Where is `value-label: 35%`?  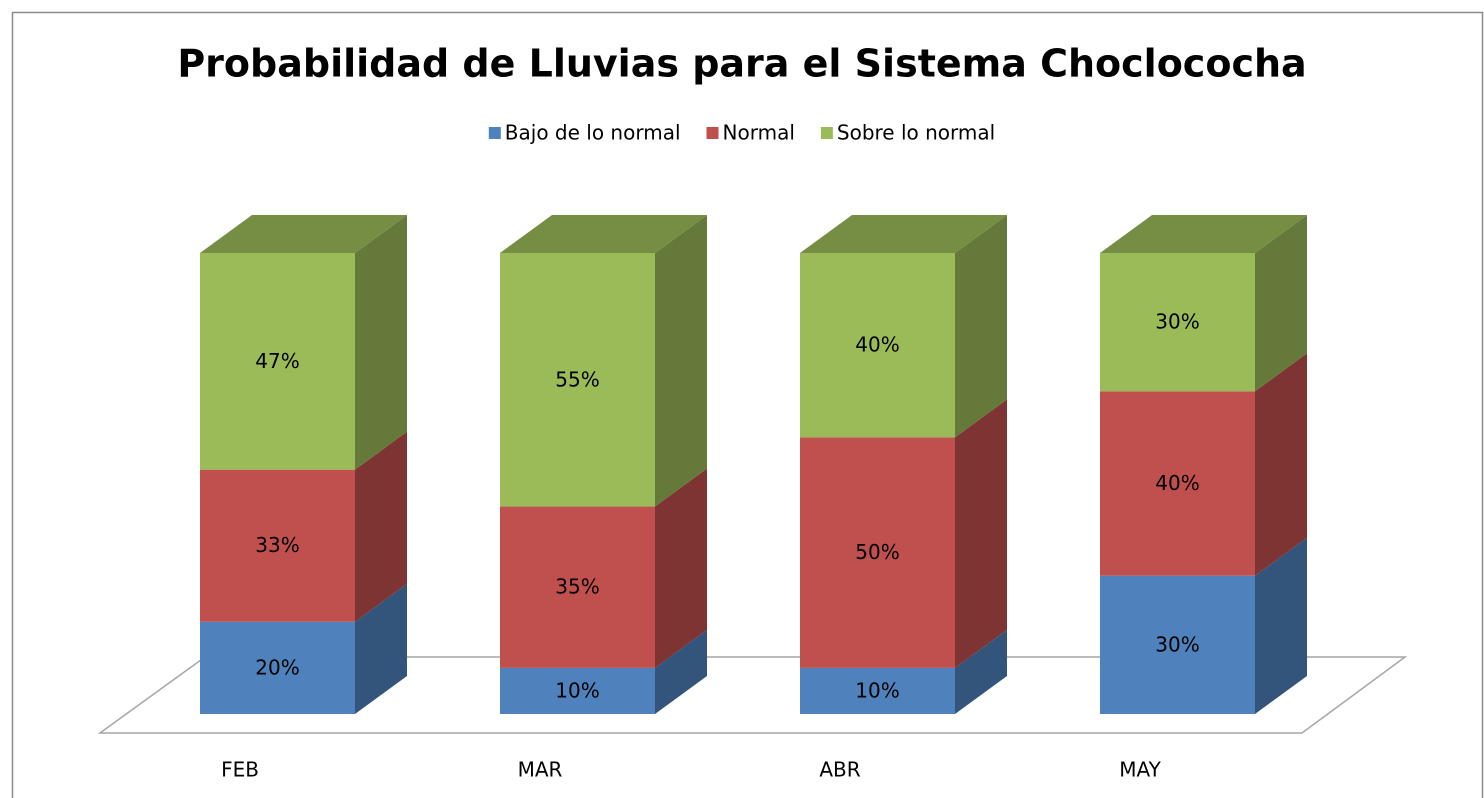 value-label: 35% is located at coordinates (577, 587).